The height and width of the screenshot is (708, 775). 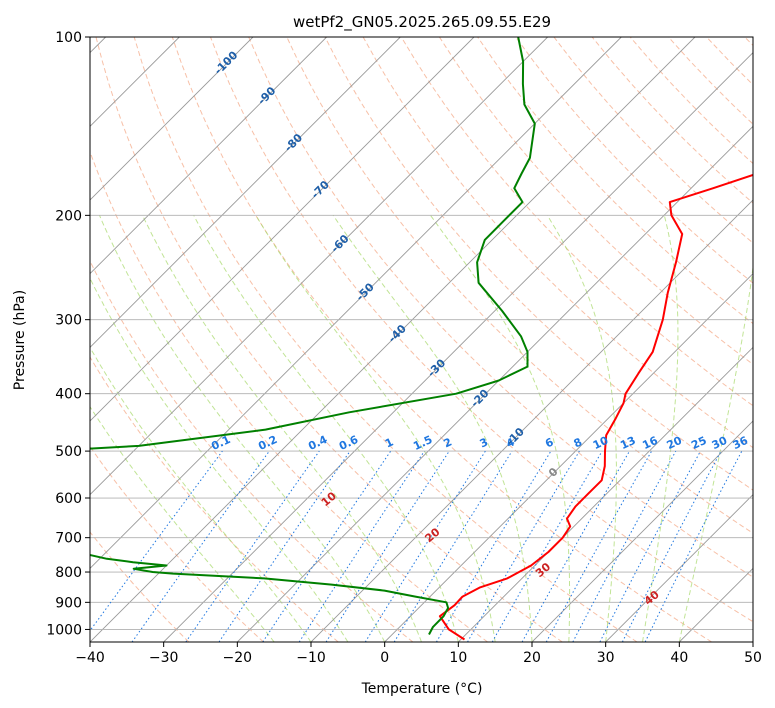 What do you see at coordinates (741, 443) in the screenshot?
I see `mixing-ratio-label: 36` at bounding box center [741, 443].